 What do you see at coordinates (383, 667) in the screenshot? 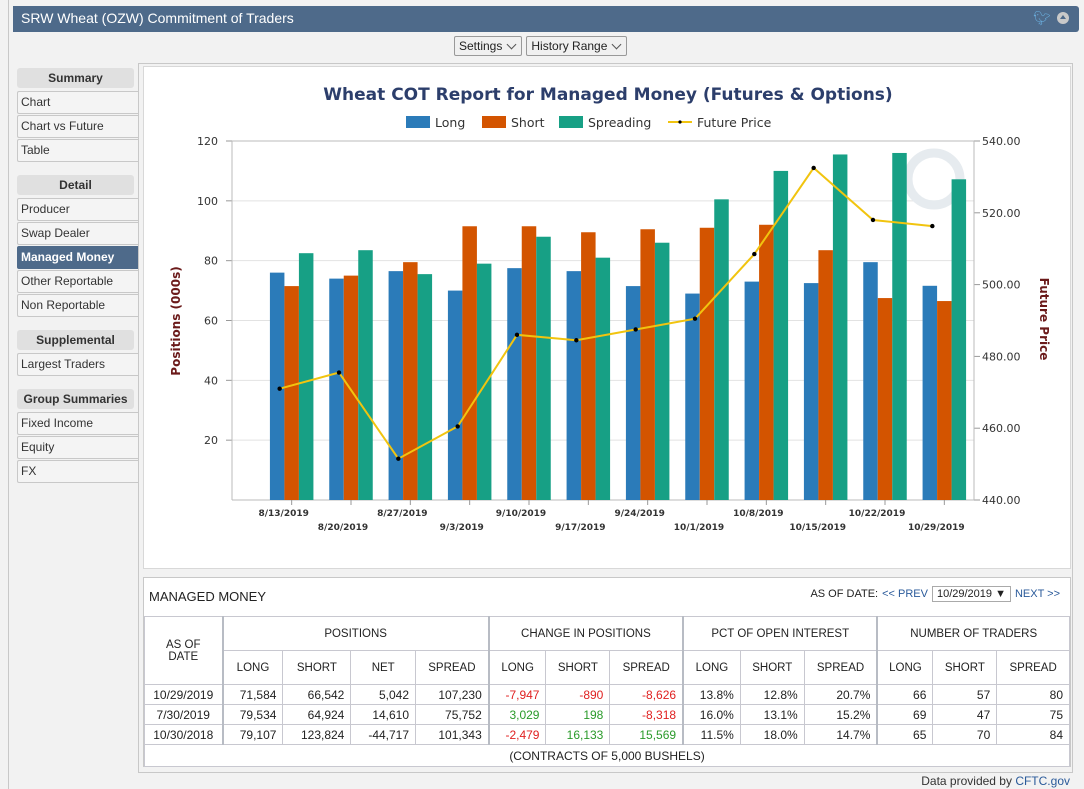
I see `column-header: NET` at bounding box center [383, 667].